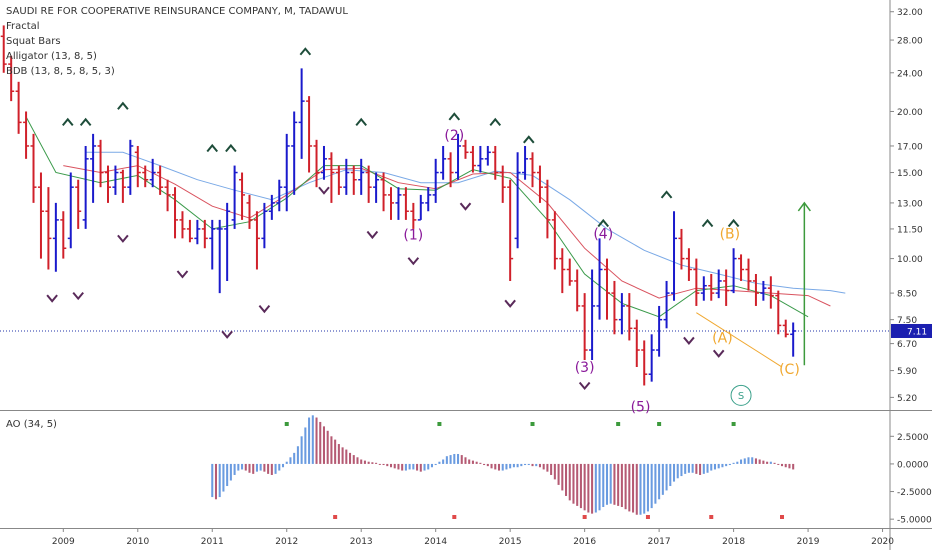 This screenshot has width=932, height=550. I want to click on time-tick-label: 2013, so click(361, 542).